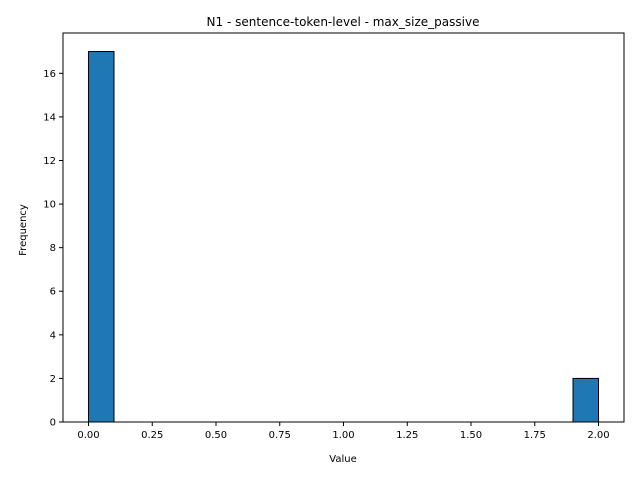 This screenshot has height=480, width=640. I want to click on y-tick-label: 14, so click(49, 117).